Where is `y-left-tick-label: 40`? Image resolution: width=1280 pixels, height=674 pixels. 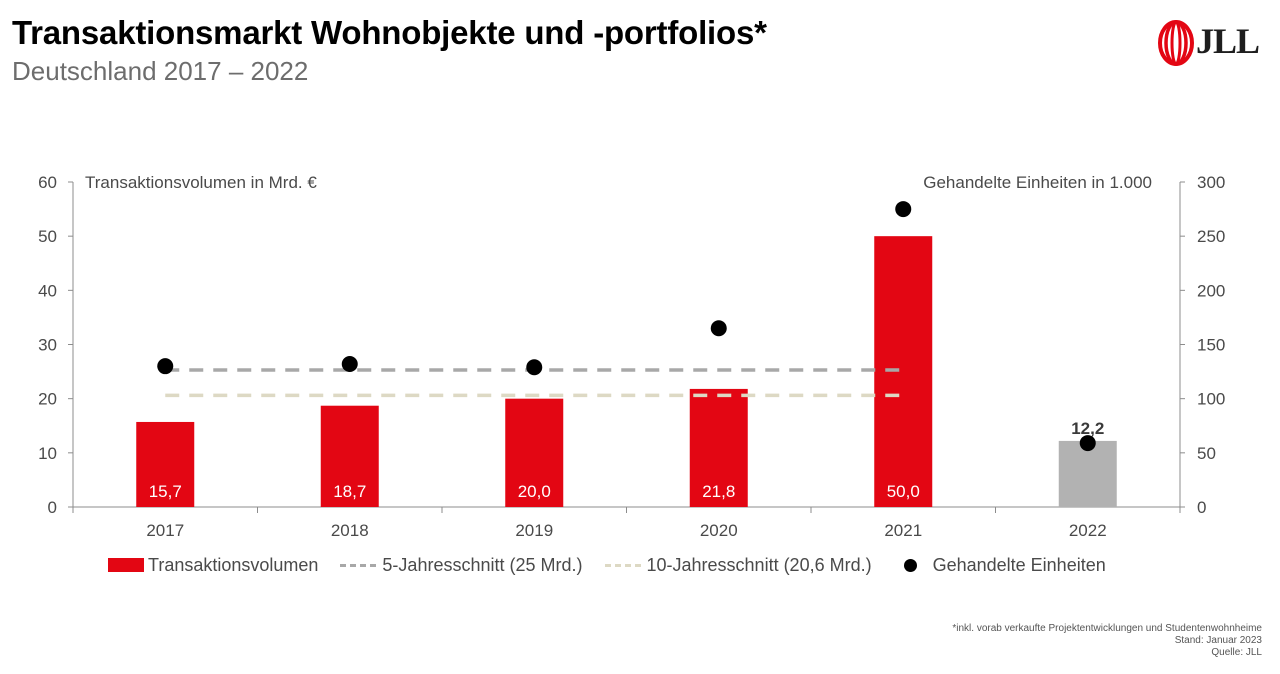 y-left-tick-label: 40 is located at coordinates (47, 290).